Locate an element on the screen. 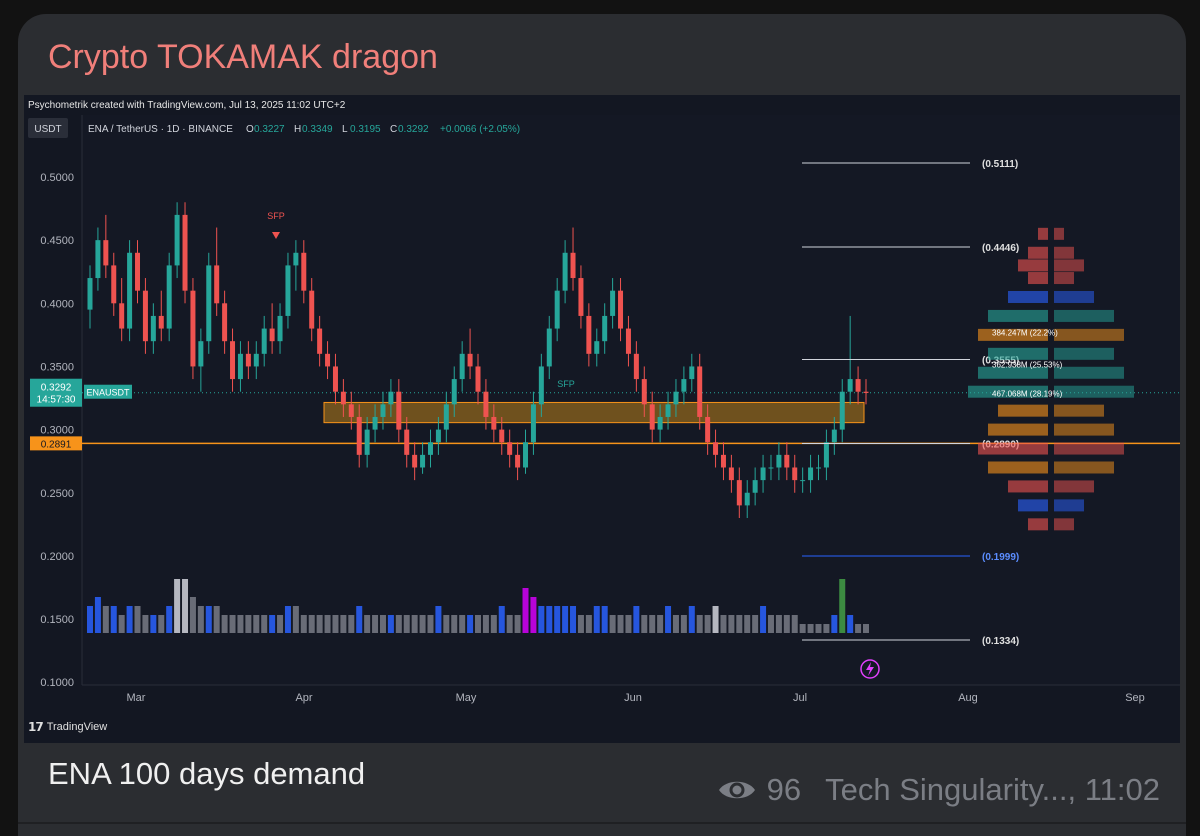 The height and width of the screenshot is (836, 1200). y-tick-label: 0.1000 is located at coordinates (57, 683).